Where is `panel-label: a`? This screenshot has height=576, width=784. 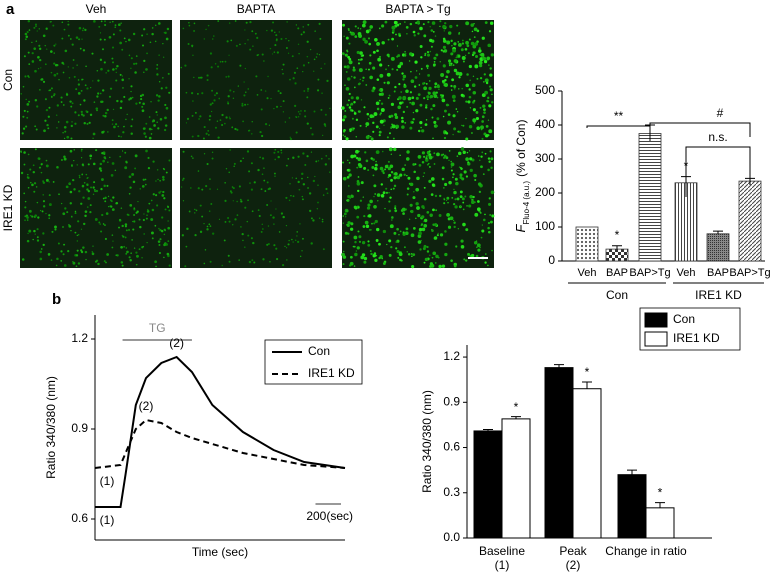
panel-label: a is located at coordinates (10, 9).